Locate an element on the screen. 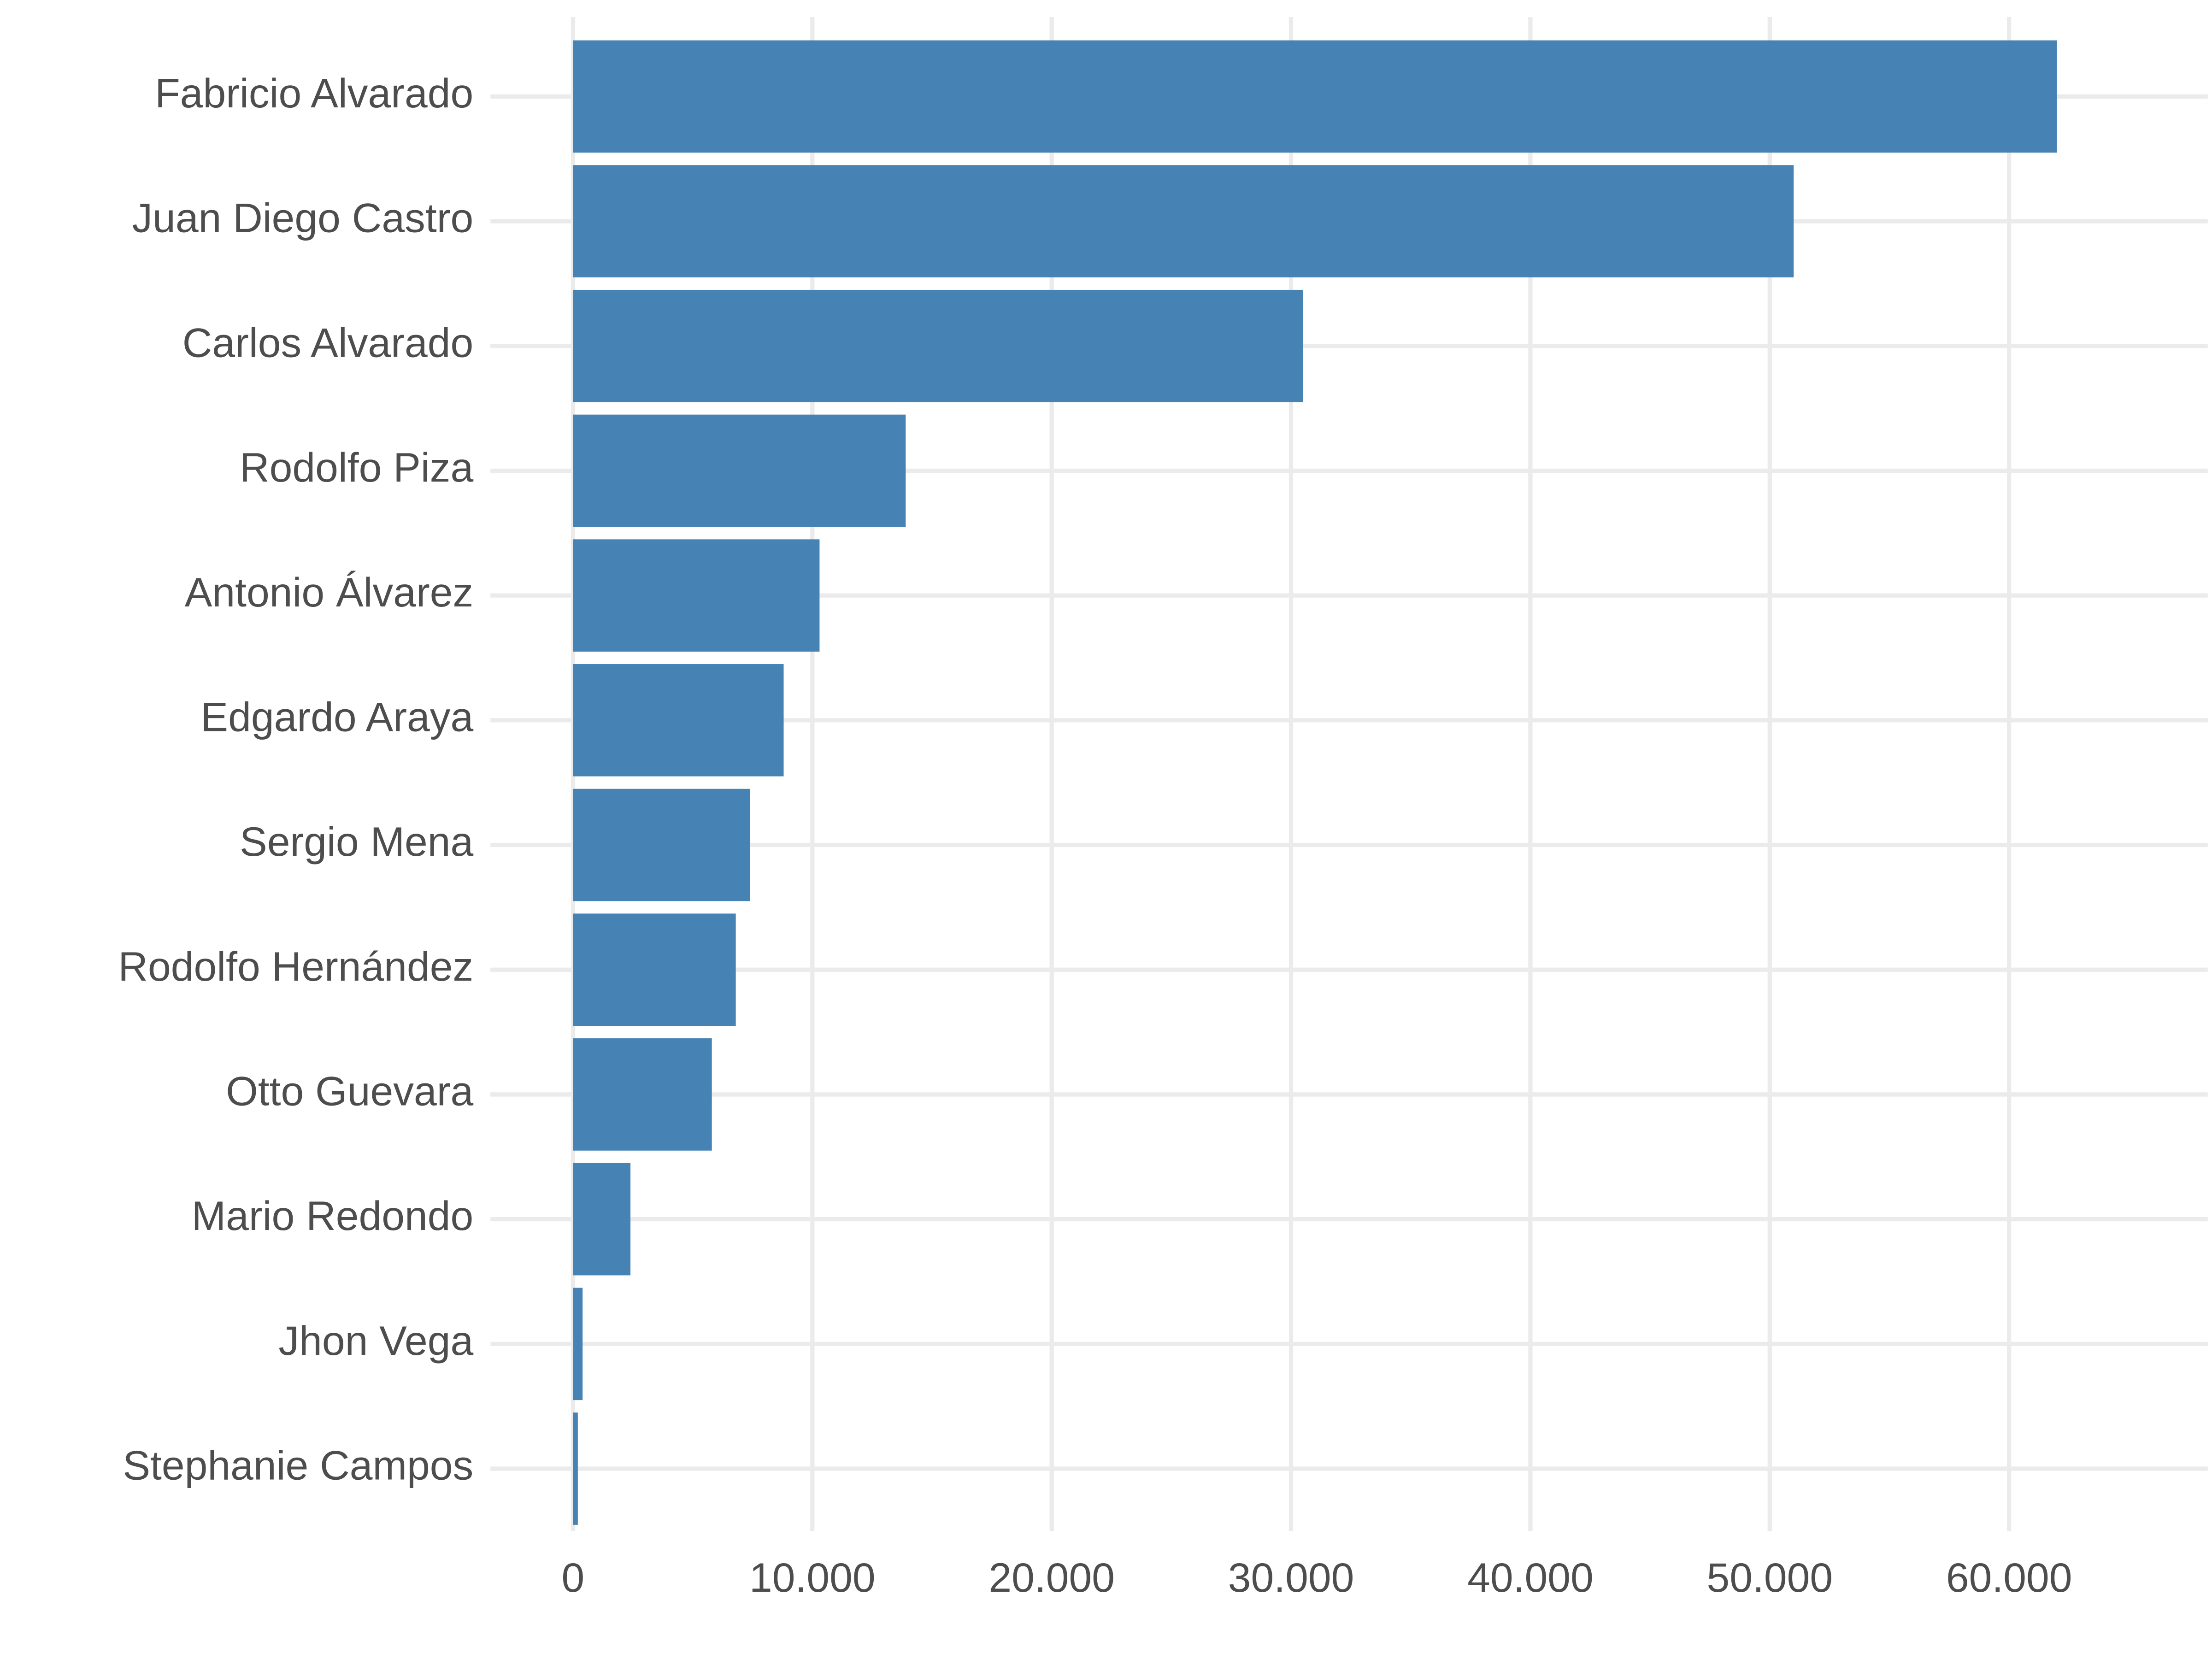 Image resolution: width=2212 pixels, height=1659 pixels. y-tick-label: Rodolfo Piza is located at coordinates (356, 467).